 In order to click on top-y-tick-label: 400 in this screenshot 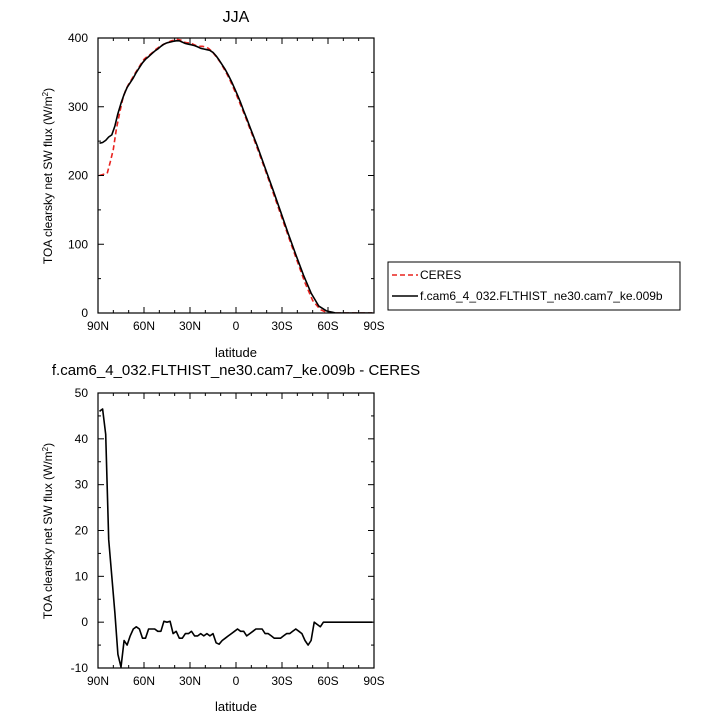, I will do `click(78, 38)`.